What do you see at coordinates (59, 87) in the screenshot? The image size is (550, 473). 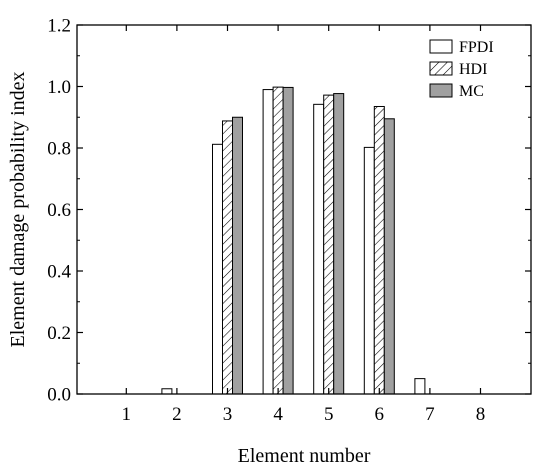 I see `y-tick-label: 1.0` at bounding box center [59, 87].